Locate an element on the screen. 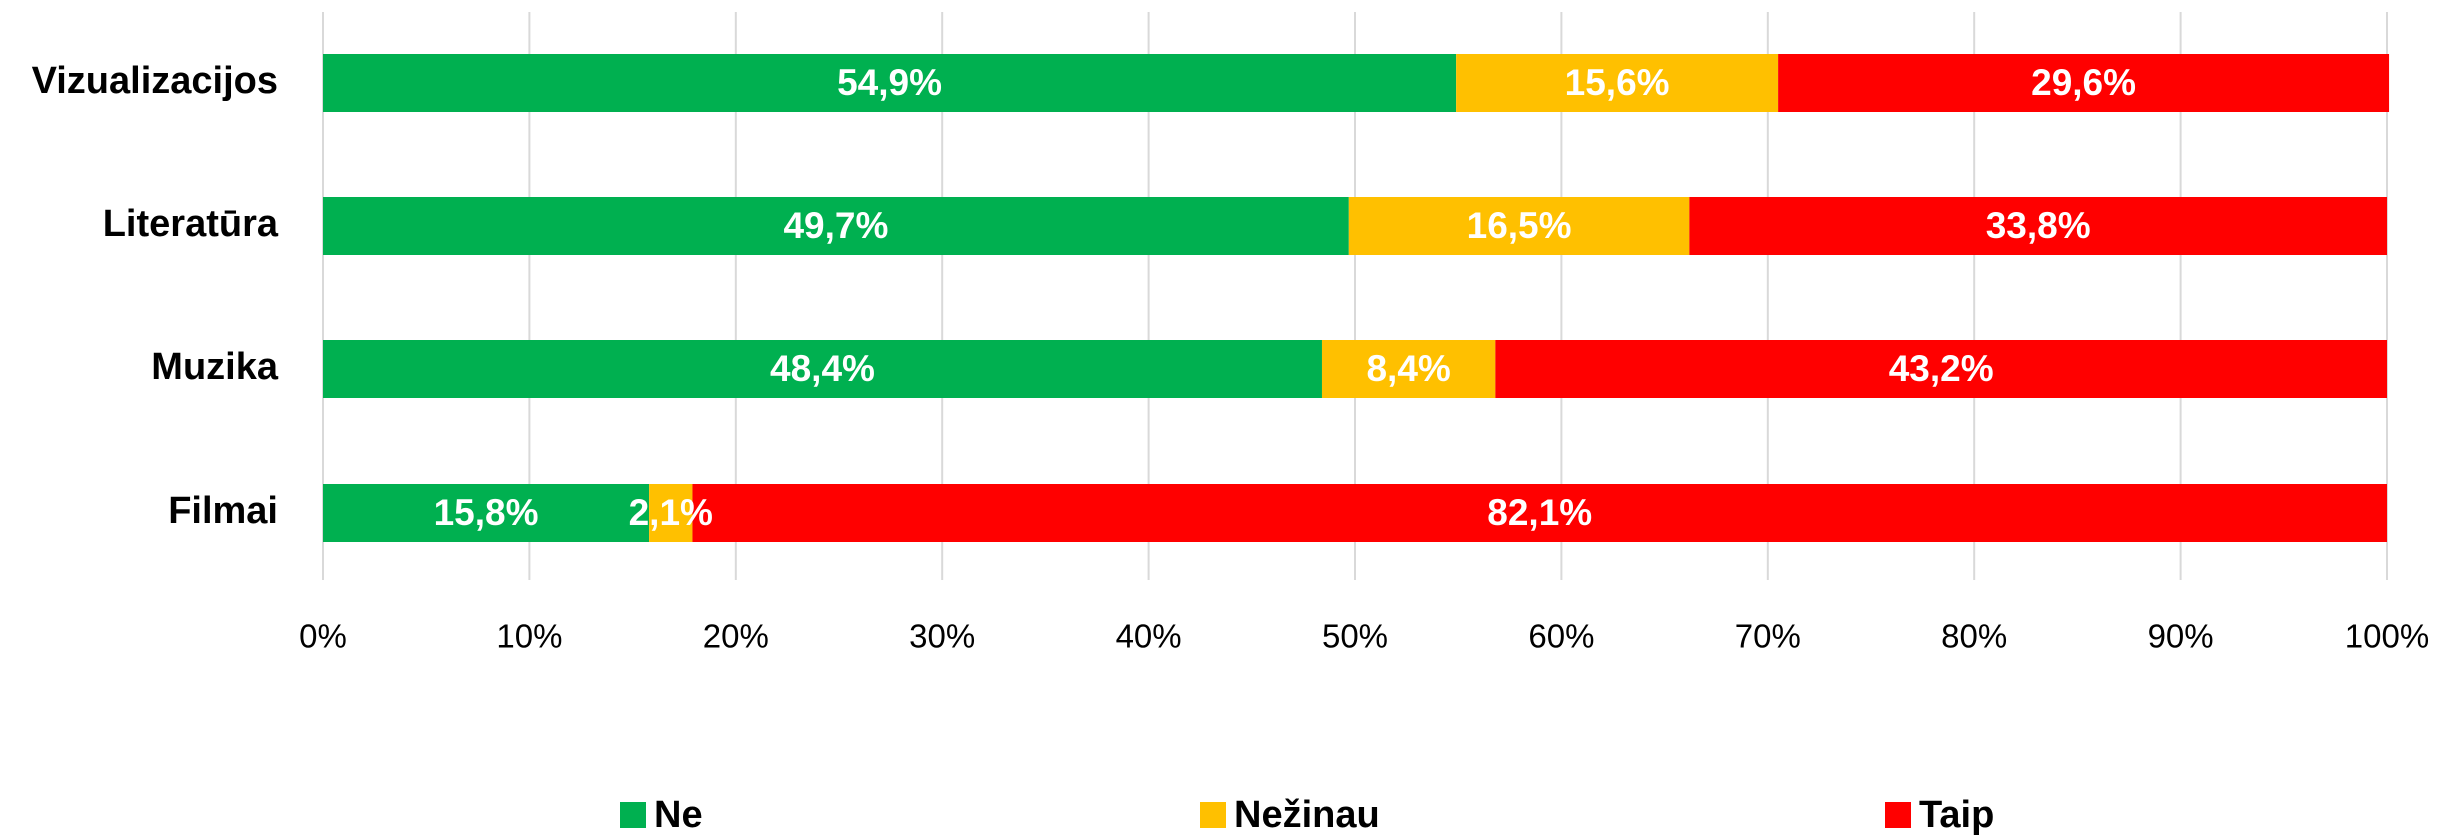 The image size is (2443, 836). legend-label: Ne is located at coordinates (678, 815).